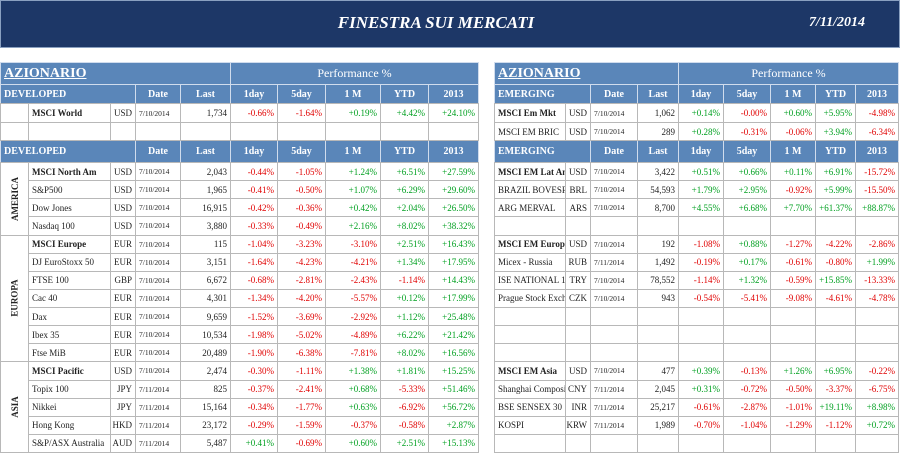 The width and height of the screenshot is (900, 470). What do you see at coordinates (450, 24) in the screenshot?
I see `header-bar: FINESTRA SUI MERCATI 7/11/2014` at bounding box center [450, 24].